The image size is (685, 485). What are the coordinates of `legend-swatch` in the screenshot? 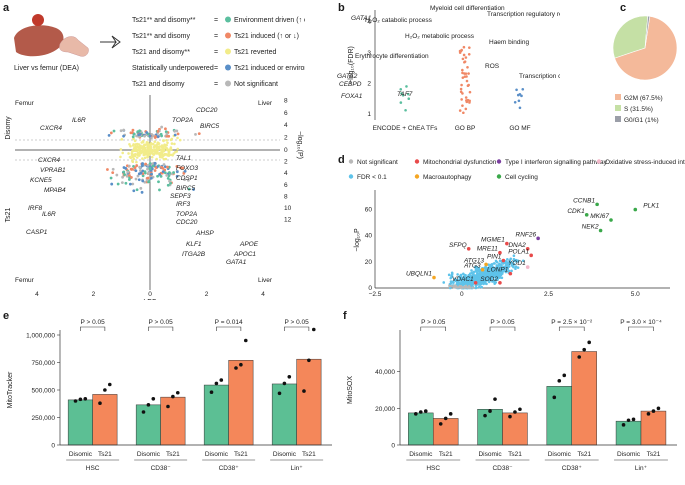 It's located at (618, 97).